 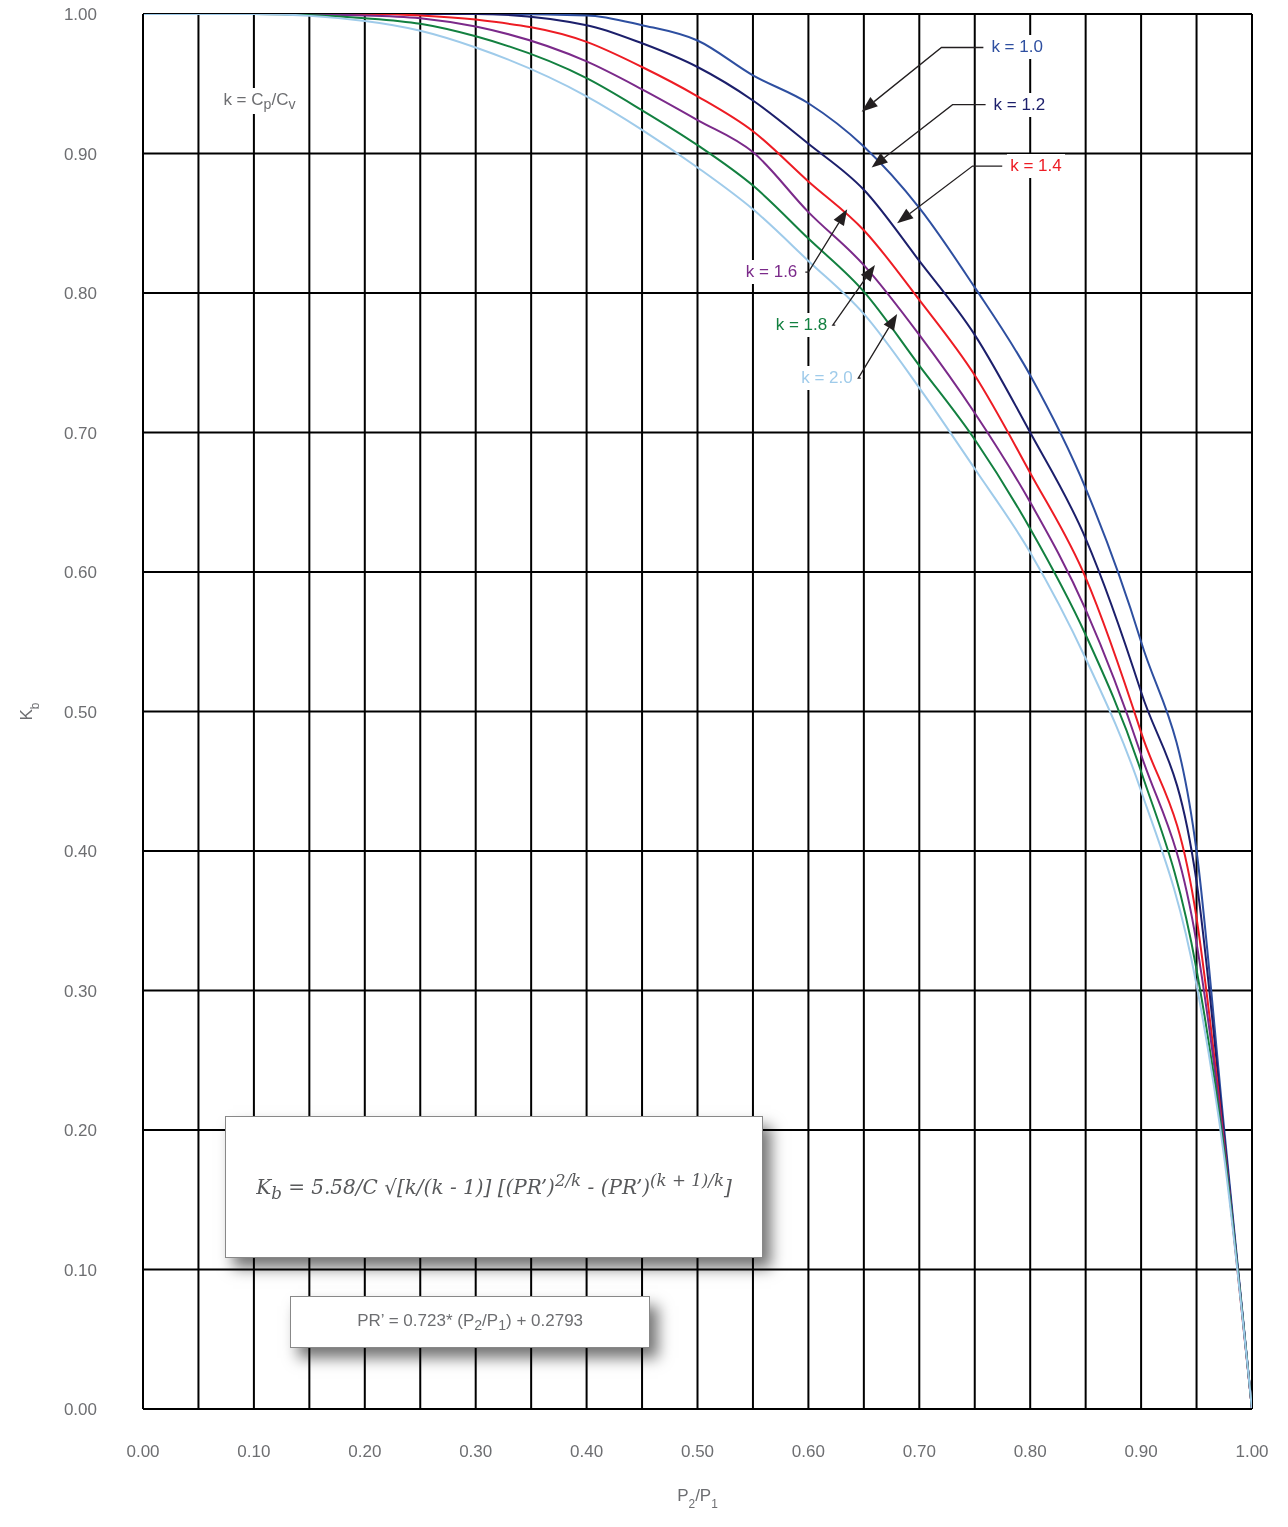 I want to click on annotation: K$_{b}$ = 5.58/C √[k/(k - 1)] [(PR’)$^{2/k}$ - (PR’)$^{(k + 1)/k}$], so click(x=494, y=1187).